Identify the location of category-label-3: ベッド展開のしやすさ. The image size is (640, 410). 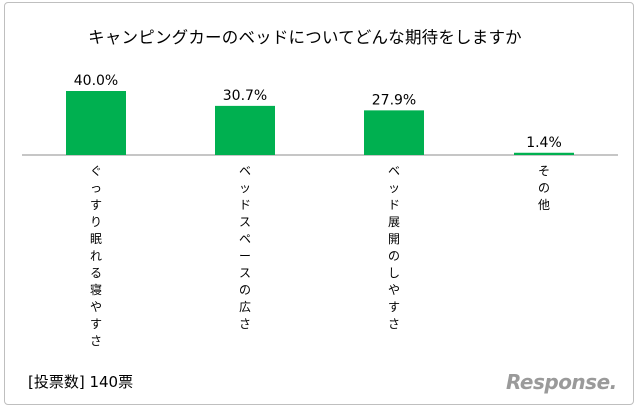
(393, 247).